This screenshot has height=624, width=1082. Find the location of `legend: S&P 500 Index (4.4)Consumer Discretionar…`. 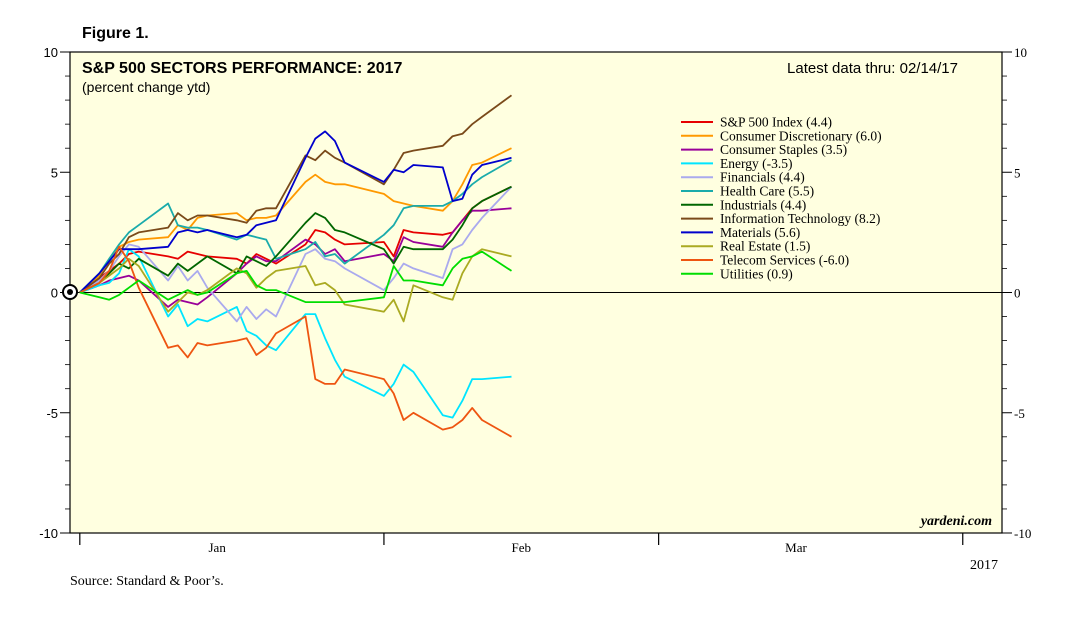

legend: S&P 500 Index (4.4)Consumer Discretionar… is located at coordinates (781, 198).